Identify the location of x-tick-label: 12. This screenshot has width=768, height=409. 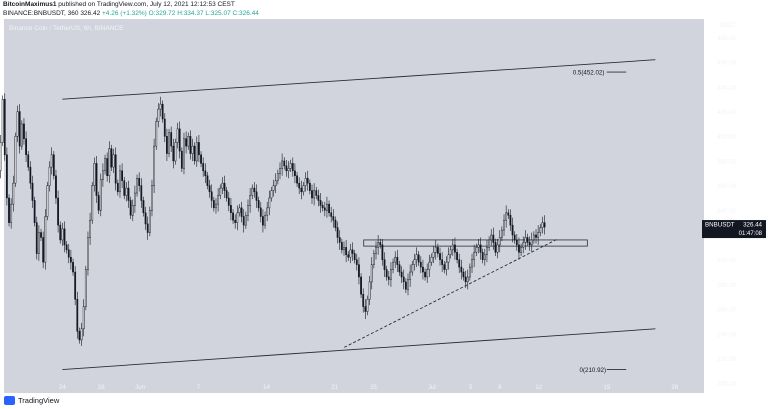
(538, 387).